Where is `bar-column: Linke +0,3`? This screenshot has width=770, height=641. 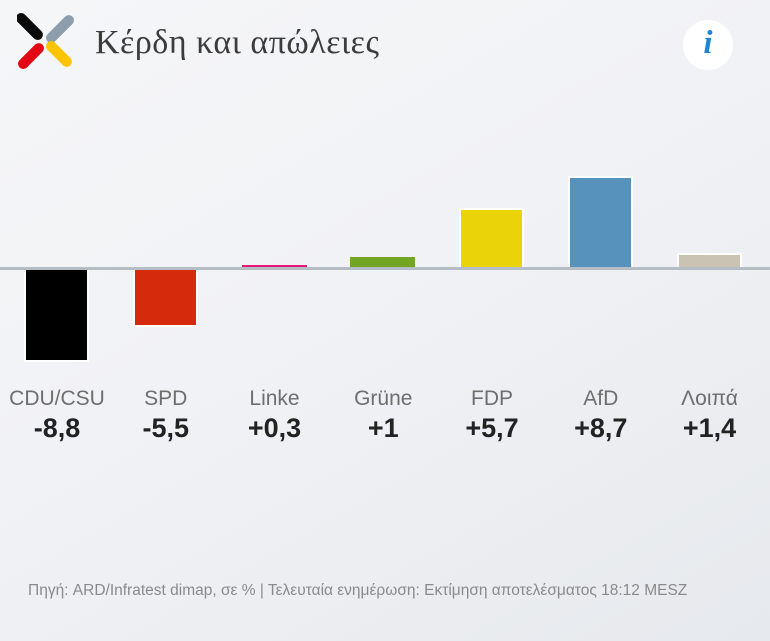 bar-column: Linke +0,3 is located at coordinates (275, 250).